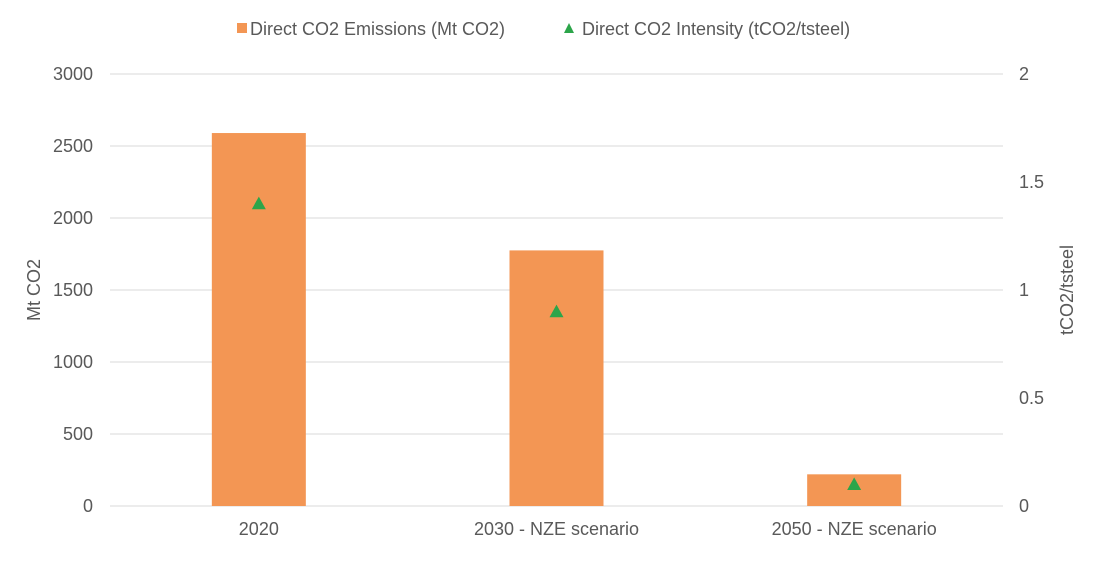  Describe the element at coordinates (1031, 290) in the screenshot. I see `right-axis-ticks: 0 0.5 1 1.5 2` at that location.